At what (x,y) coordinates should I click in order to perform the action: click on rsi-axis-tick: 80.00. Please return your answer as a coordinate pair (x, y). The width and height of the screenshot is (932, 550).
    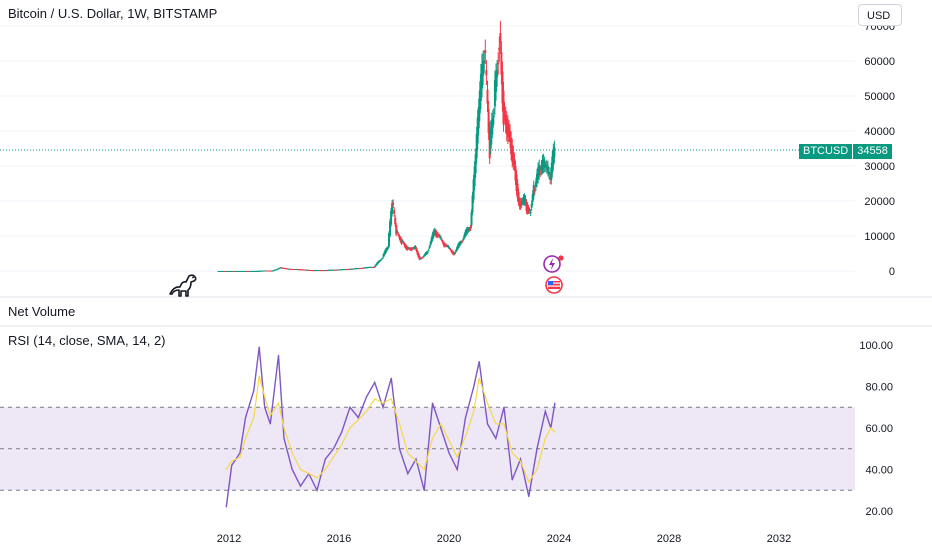
    Looking at the image, I should click on (879, 388).